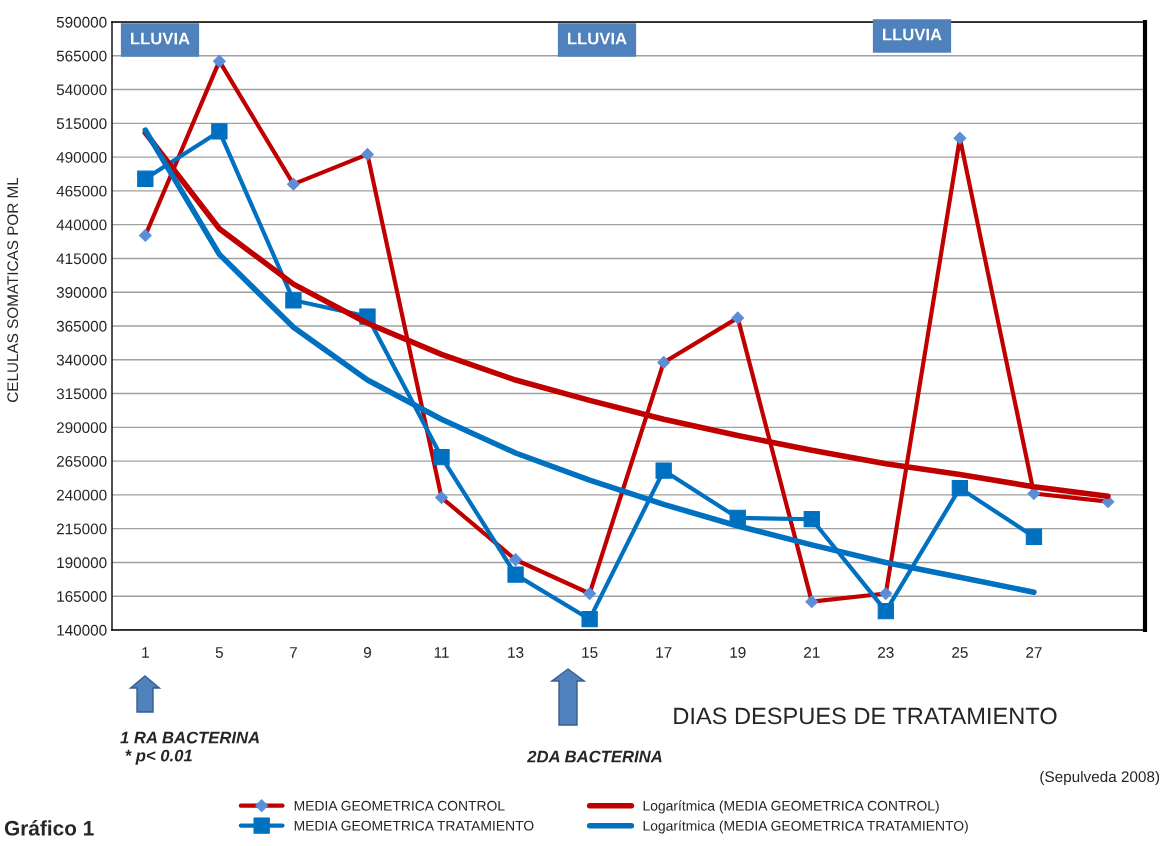 This screenshot has height=846, width=1163. Describe the element at coordinates (81, 394) in the screenshot. I see `y-tick-label: 315000` at that location.